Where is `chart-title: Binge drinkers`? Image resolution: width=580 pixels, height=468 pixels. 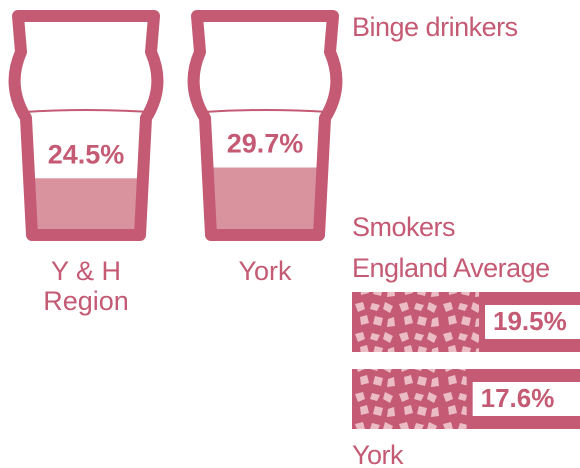
chart-title: Binge drinkers is located at coordinates (435, 27).